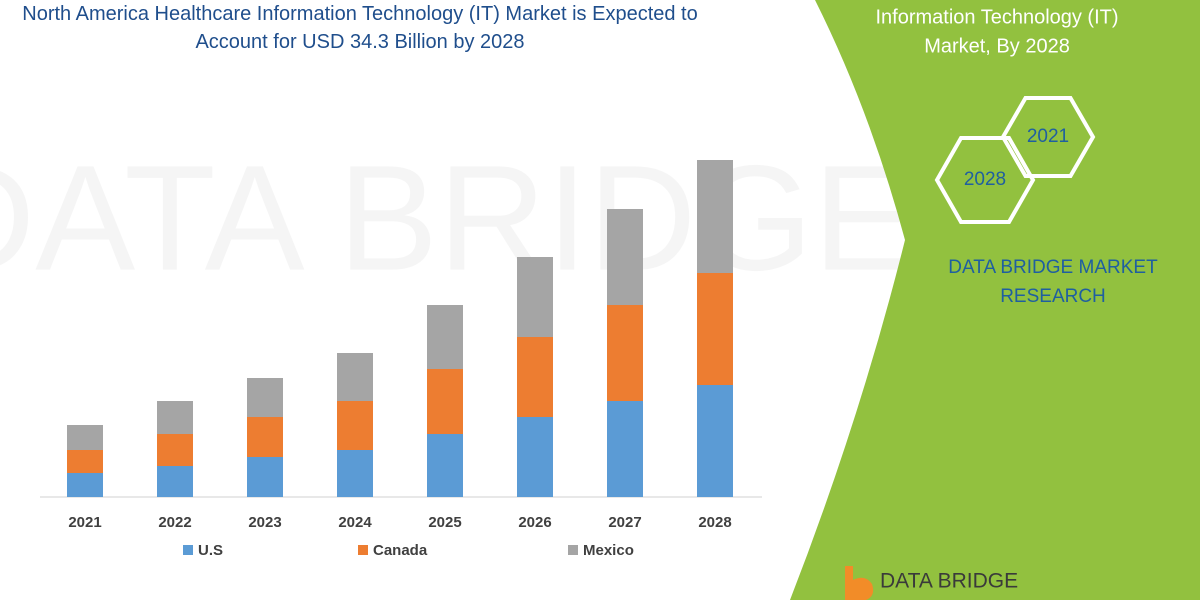  Describe the element at coordinates (210, 550) in the screenshot. I see `legend-label: U.S` at that location.